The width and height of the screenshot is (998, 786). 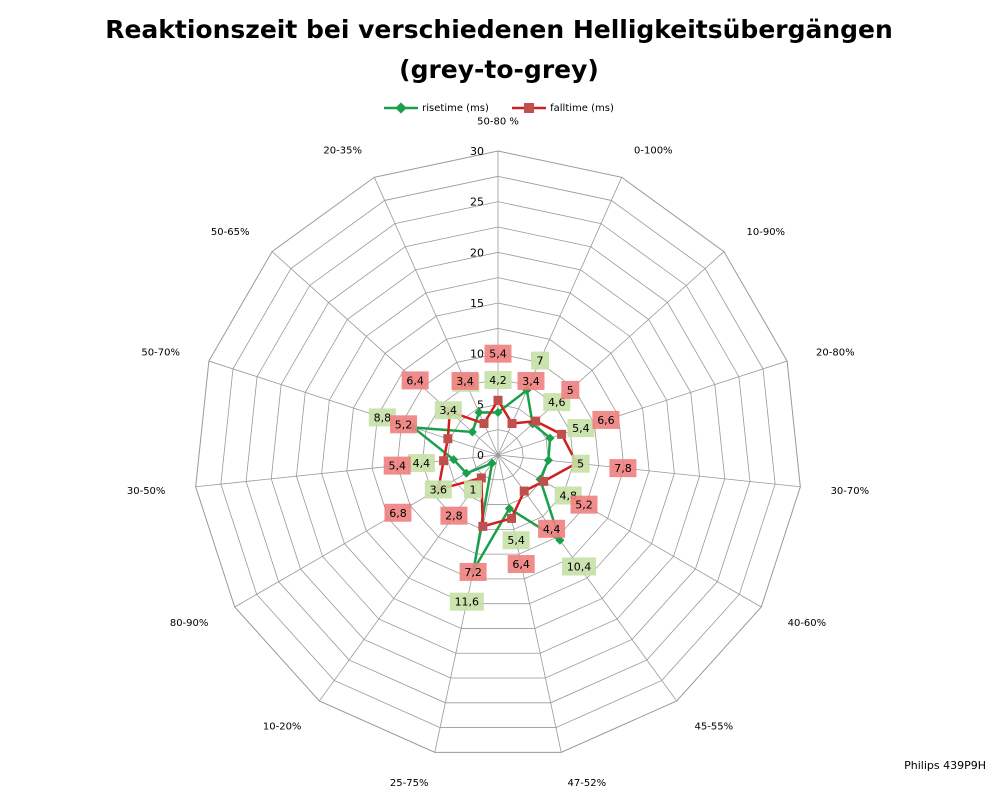 What do you see at coordinates (653, 151) in the screenshot?
I see `category-label: 0-100%` at bounding box center [653, 151].